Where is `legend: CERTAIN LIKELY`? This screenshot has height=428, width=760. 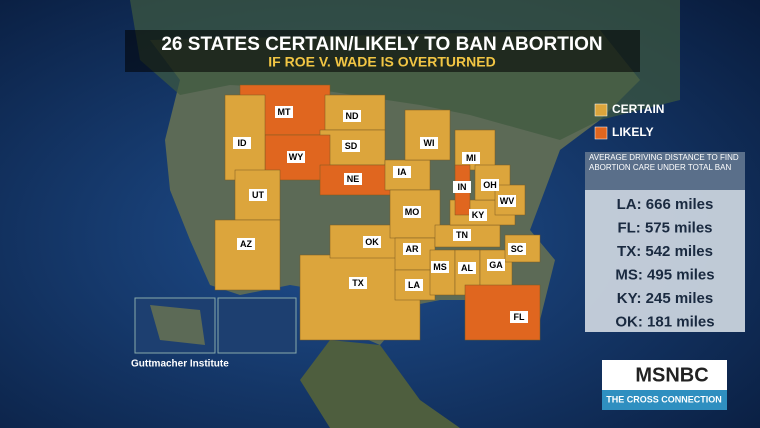
legend: CERTAIN LIKELY is located at coordinates (629, 121).